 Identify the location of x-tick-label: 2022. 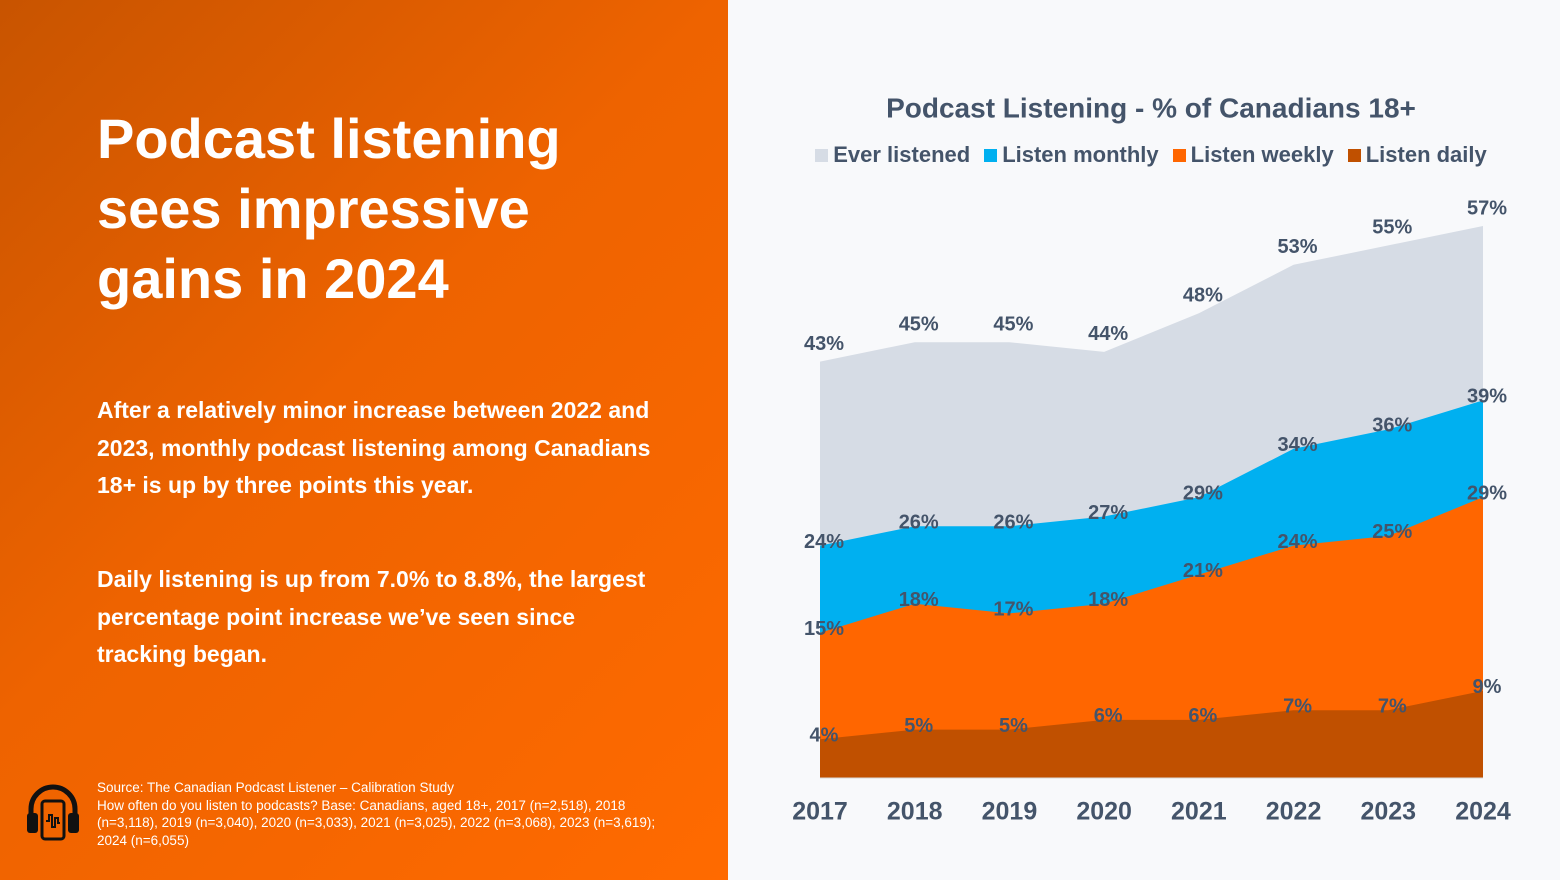
(1294, 812).